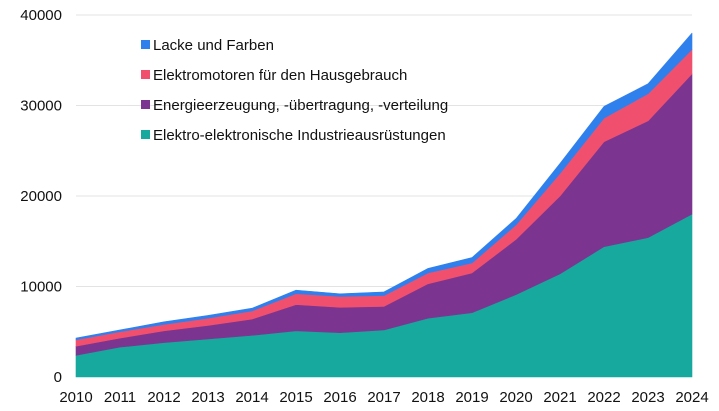 The width and height of the screenshot is (719, 411). I want to click on y-tick-label-30000: 30000, so click(41, 106).